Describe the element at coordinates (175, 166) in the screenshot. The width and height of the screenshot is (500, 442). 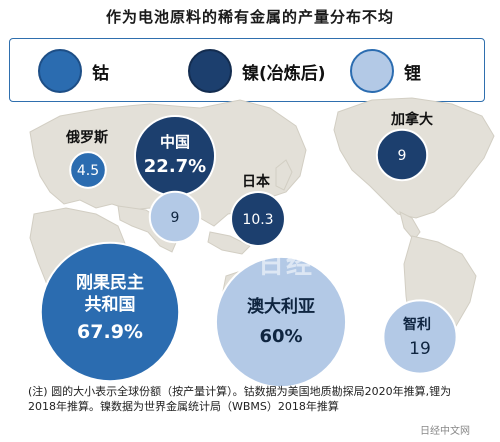
I see `bubble-value-label-1-0: 22.7%` at that location.